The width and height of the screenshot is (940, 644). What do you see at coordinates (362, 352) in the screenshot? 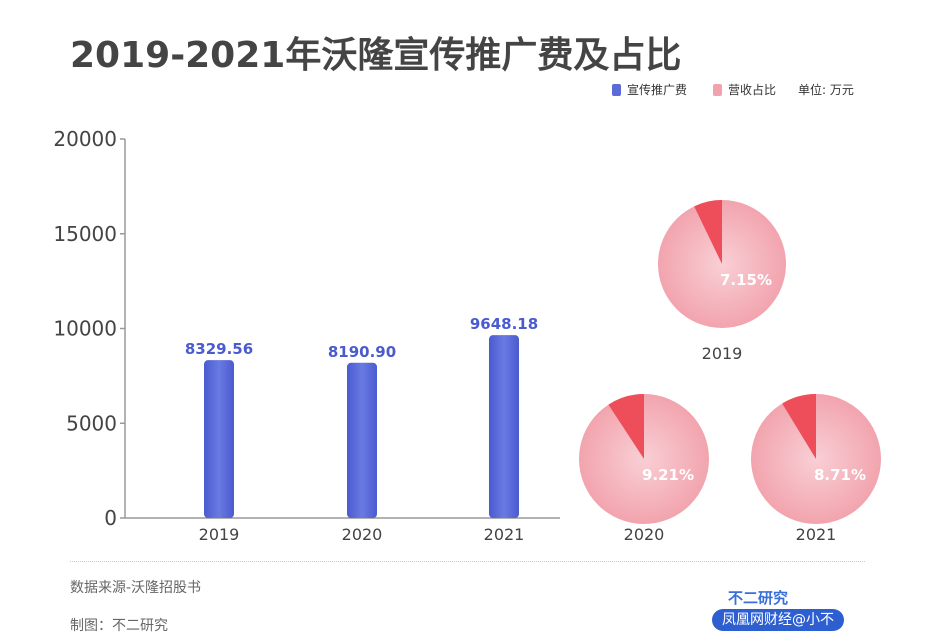
I see `bar-value-label: 8190.90` at bounding box center [362, 352].